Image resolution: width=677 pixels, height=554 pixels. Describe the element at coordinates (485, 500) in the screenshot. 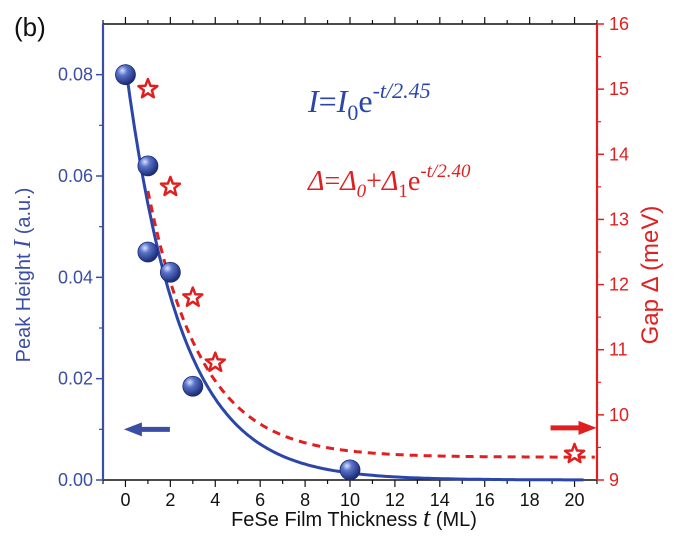

I see `x-tick-label: 16` at that location.